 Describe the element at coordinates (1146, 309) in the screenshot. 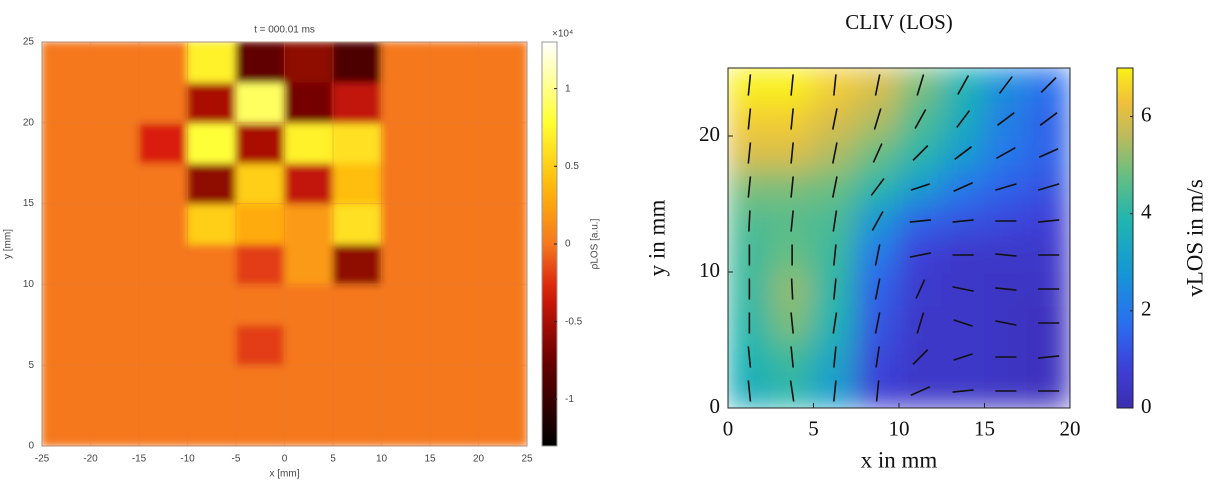

I see `colorbar-tick-label: 2` at that location.